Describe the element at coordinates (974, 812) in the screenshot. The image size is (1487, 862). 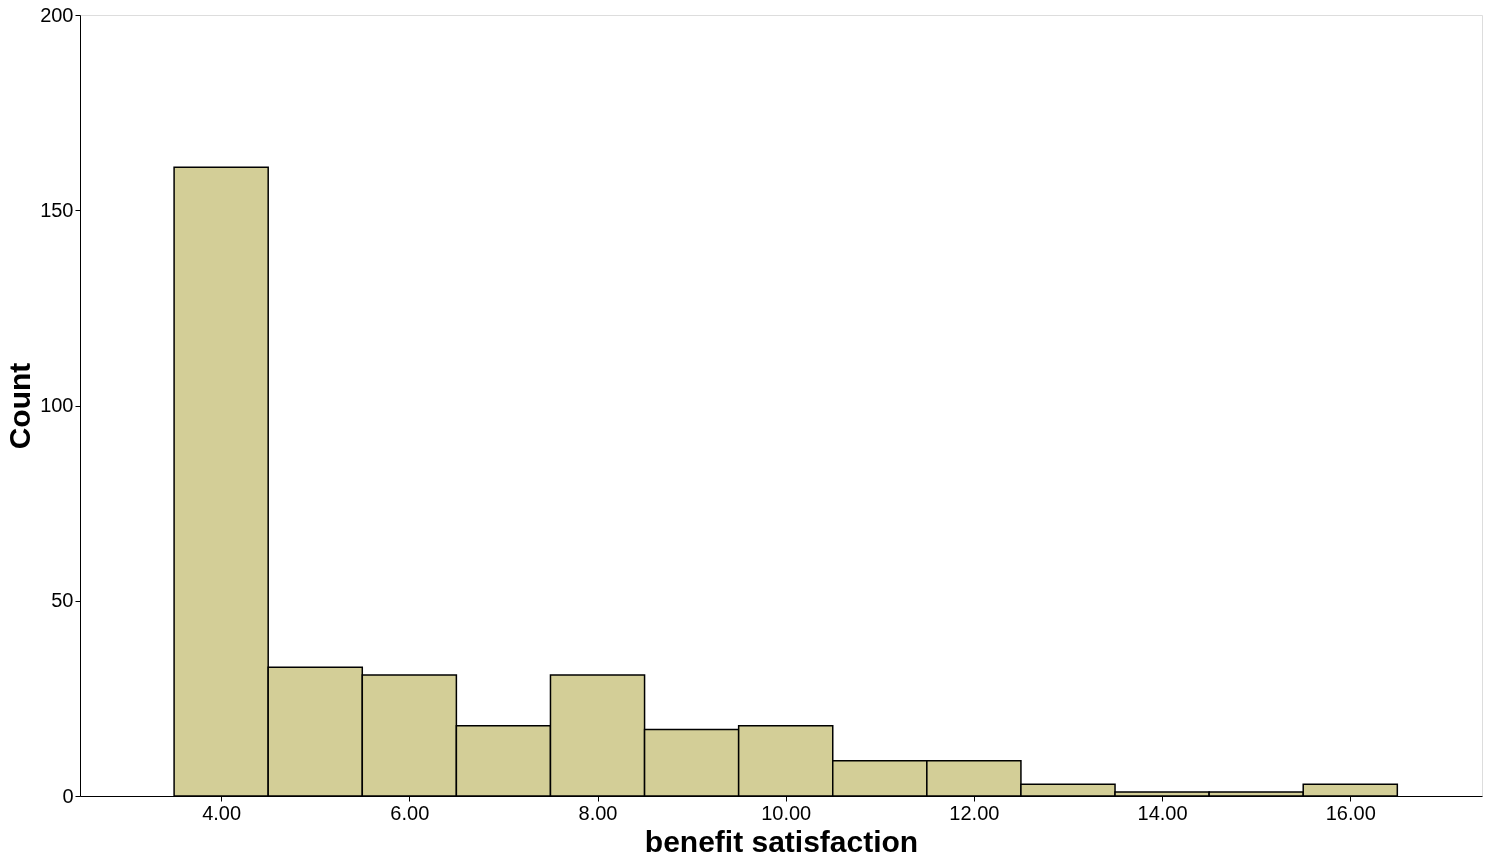
I see `x-tick-label: 12.00` at that location.